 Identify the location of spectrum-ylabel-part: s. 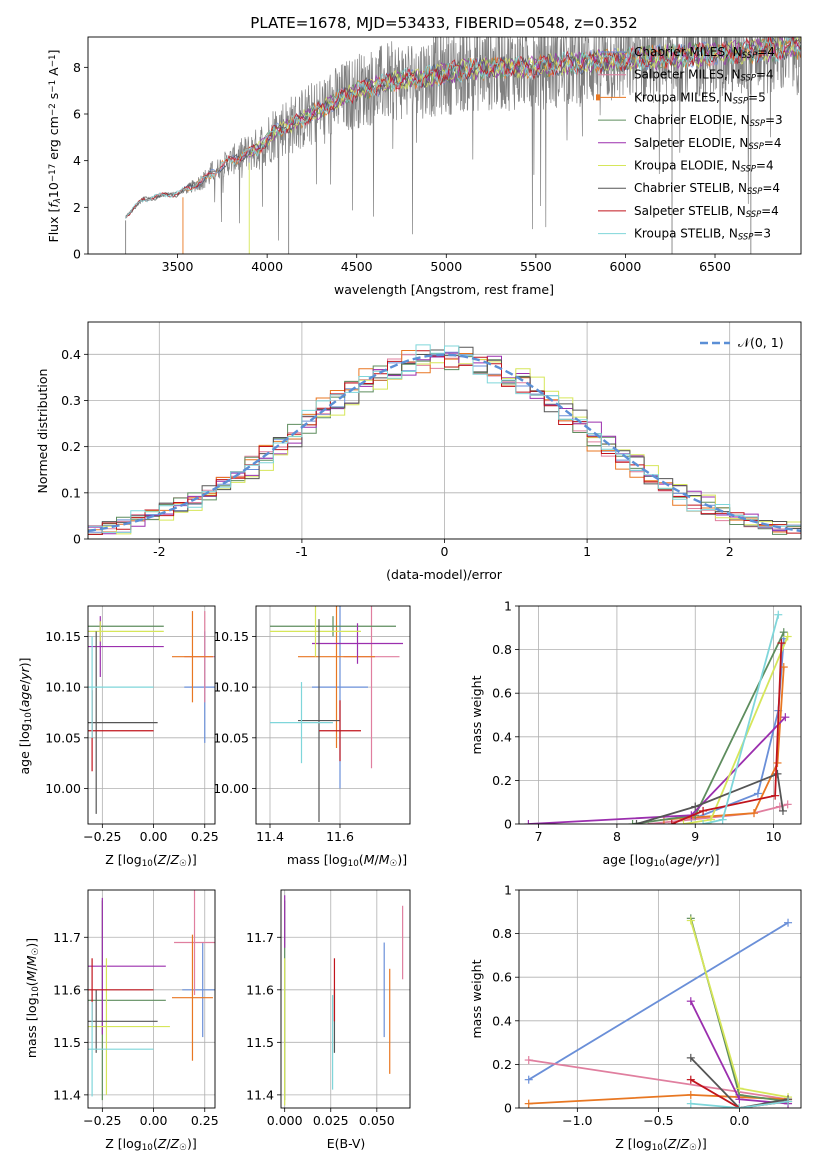
(53, 98).